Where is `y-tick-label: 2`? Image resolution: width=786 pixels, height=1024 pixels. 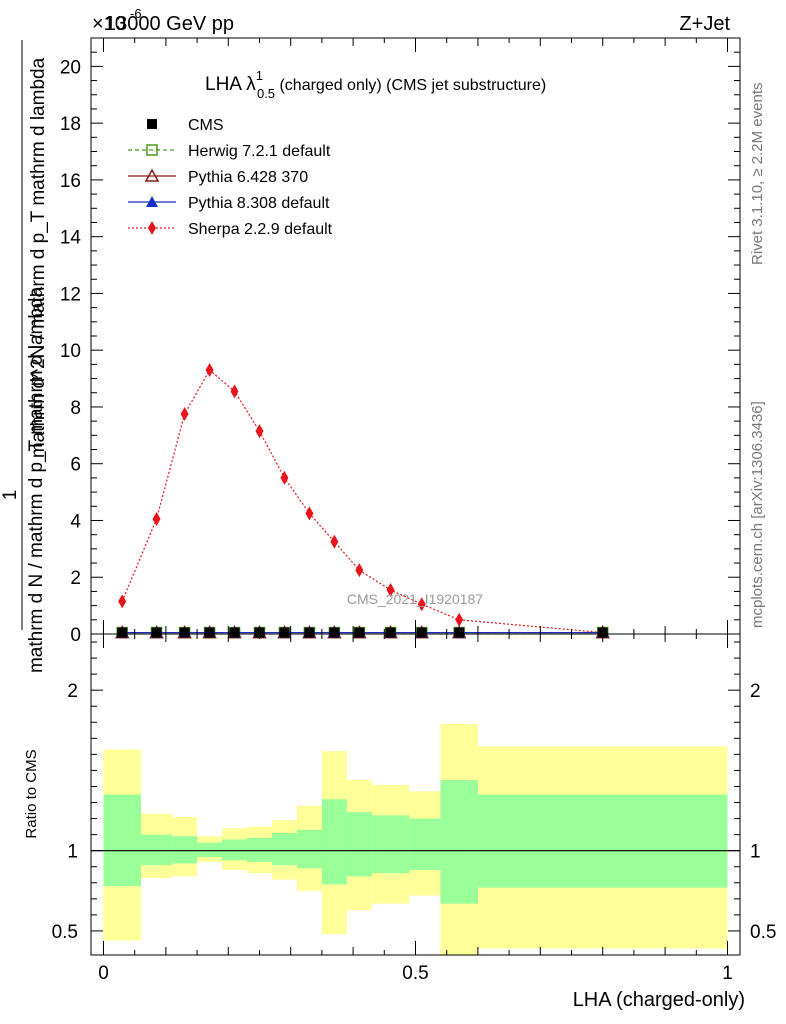 y-tick-label: 2 is located at coordinates (75, 578).